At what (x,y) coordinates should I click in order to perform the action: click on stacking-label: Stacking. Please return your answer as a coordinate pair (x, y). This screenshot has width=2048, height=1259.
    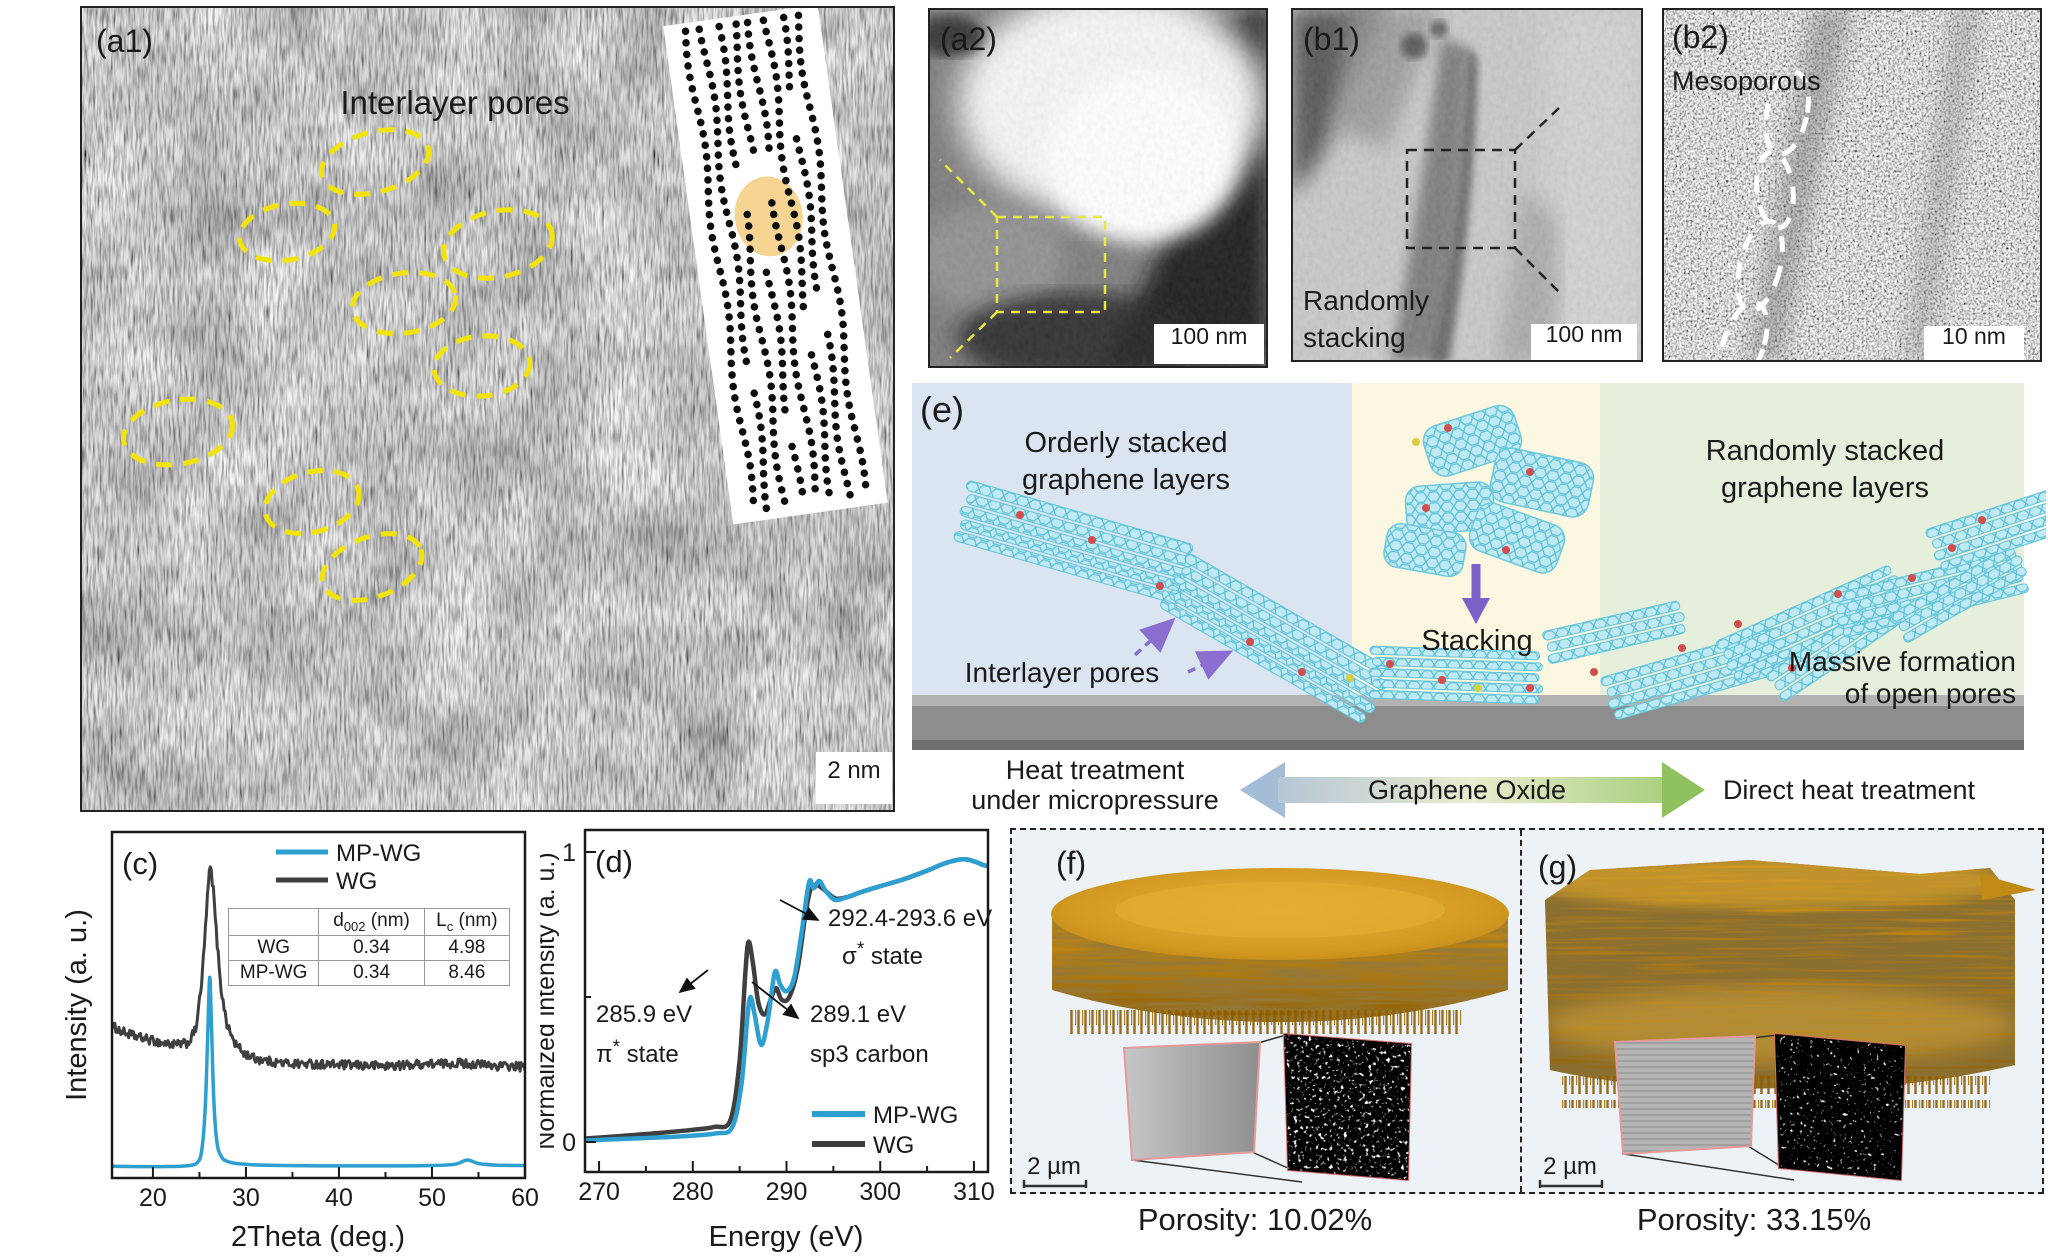
    Looking at the image, I should click on (1476, 641).